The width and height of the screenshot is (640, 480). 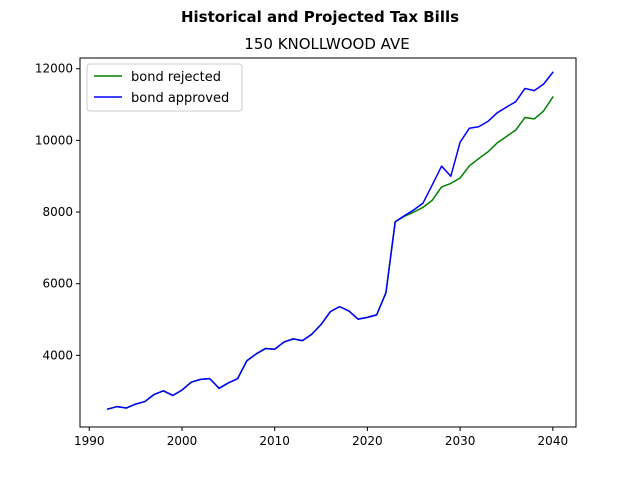 What do you see at coordinates (460, 441) in the screenshot?
I see `x-tick-label: 2030` at bounding box center [460, 441].